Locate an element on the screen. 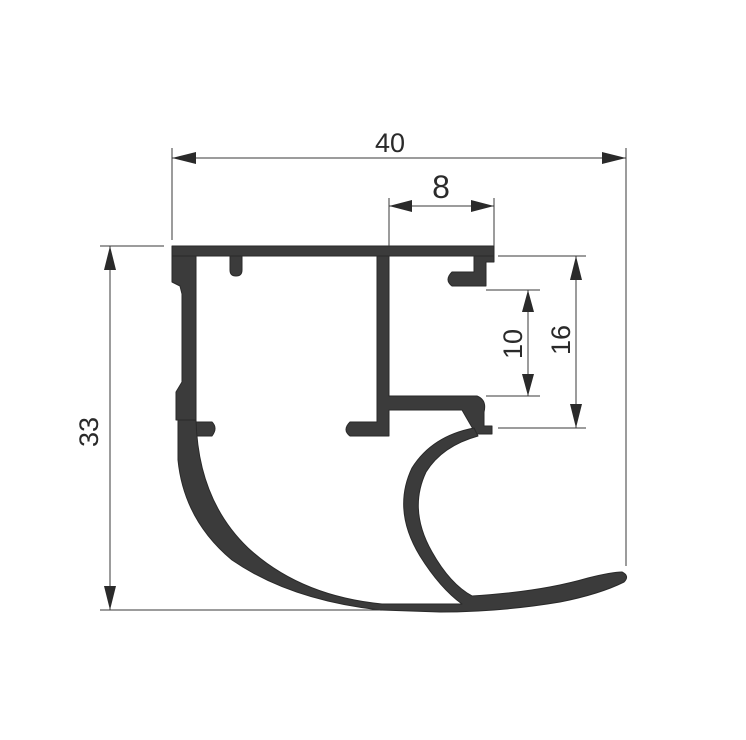  center-wall is located at coordinates (419, 346).